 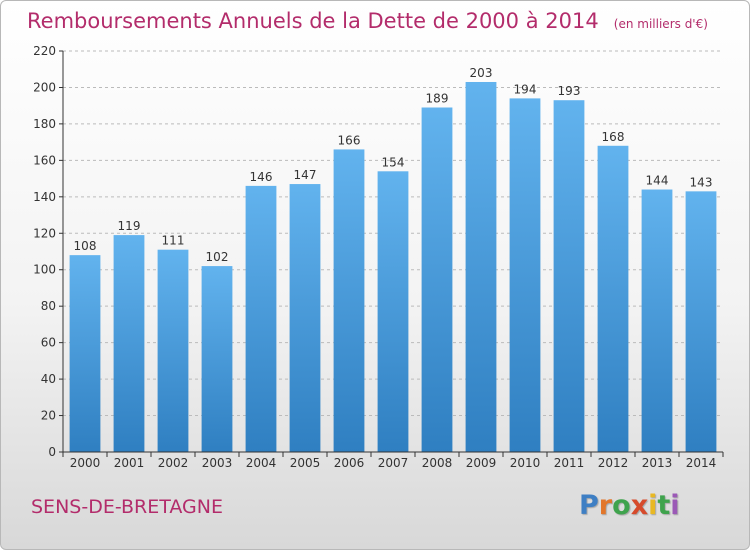 What do you see at coordinates (48, 343) in the screenshot?
I see `y-tick-label: 60` at bounding box center [48, 343].